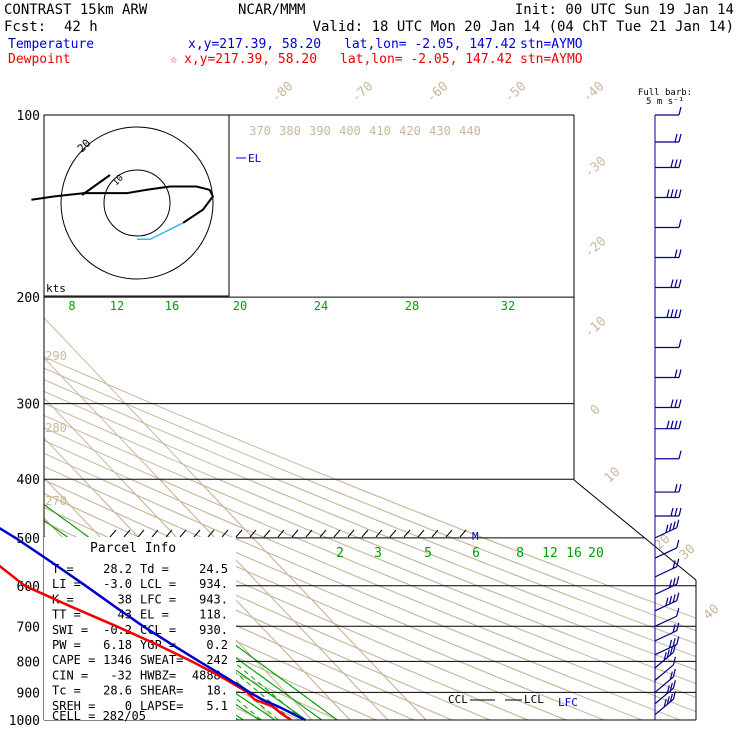  I want to click on parcel-value: 943., so click(213, 599).